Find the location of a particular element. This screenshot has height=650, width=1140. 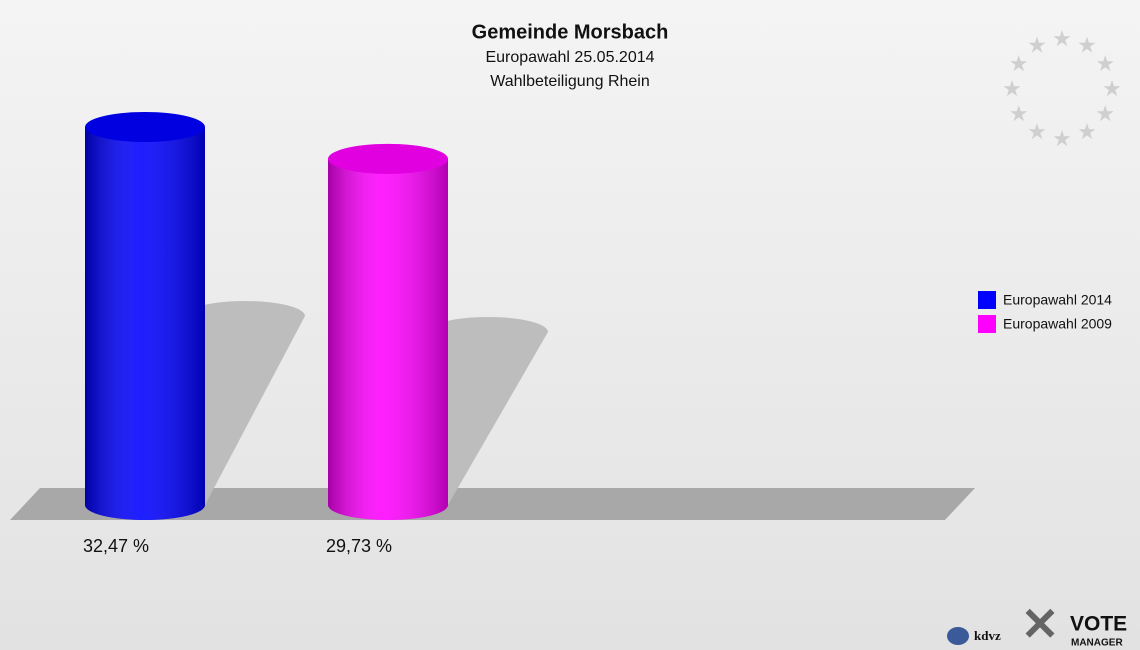

logo-ball is located at coordinates (958, 636).